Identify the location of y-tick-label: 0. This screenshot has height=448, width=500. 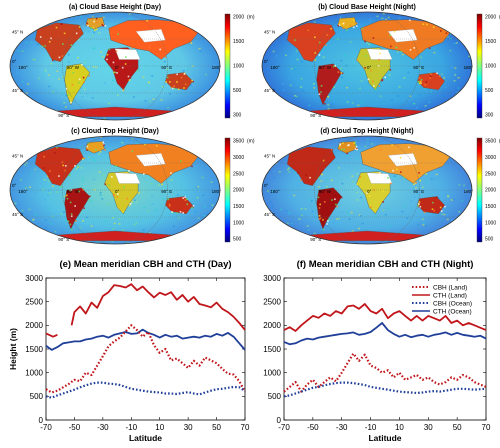
(41, 420).